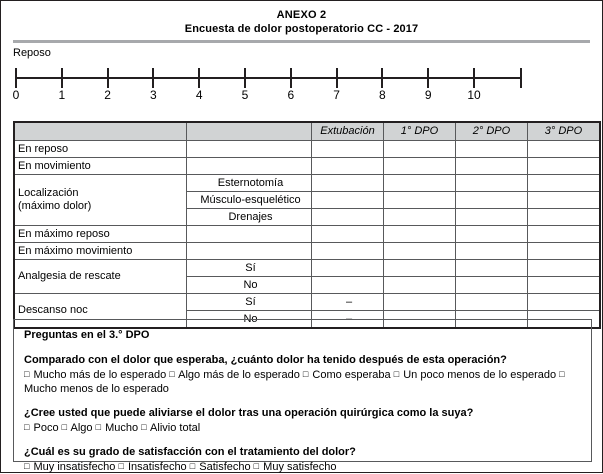  What do you see at coordinates (82, 428) in the screenshot?
I see `checkbox-option-label: Algo` at bounding box center [82, 428].